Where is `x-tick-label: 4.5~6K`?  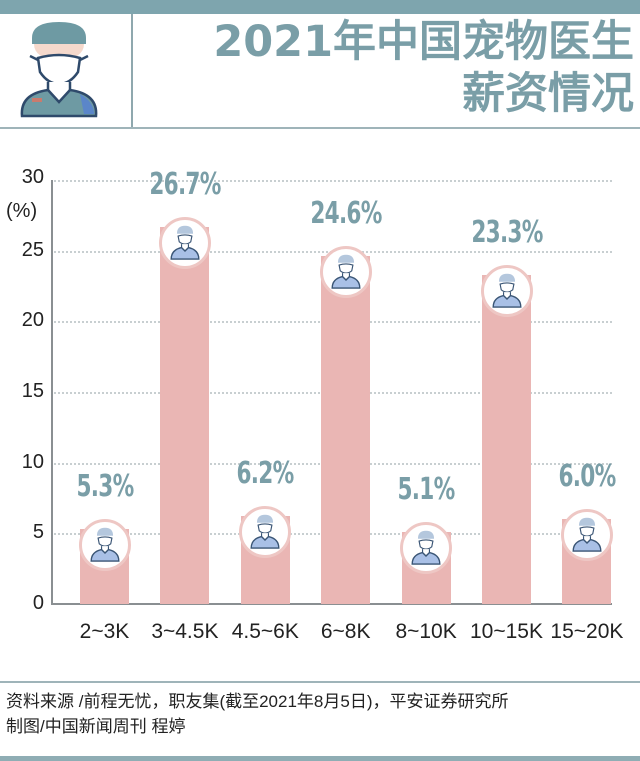 x-tick-label: 4.5~6K is located at coordinates (265, 631).